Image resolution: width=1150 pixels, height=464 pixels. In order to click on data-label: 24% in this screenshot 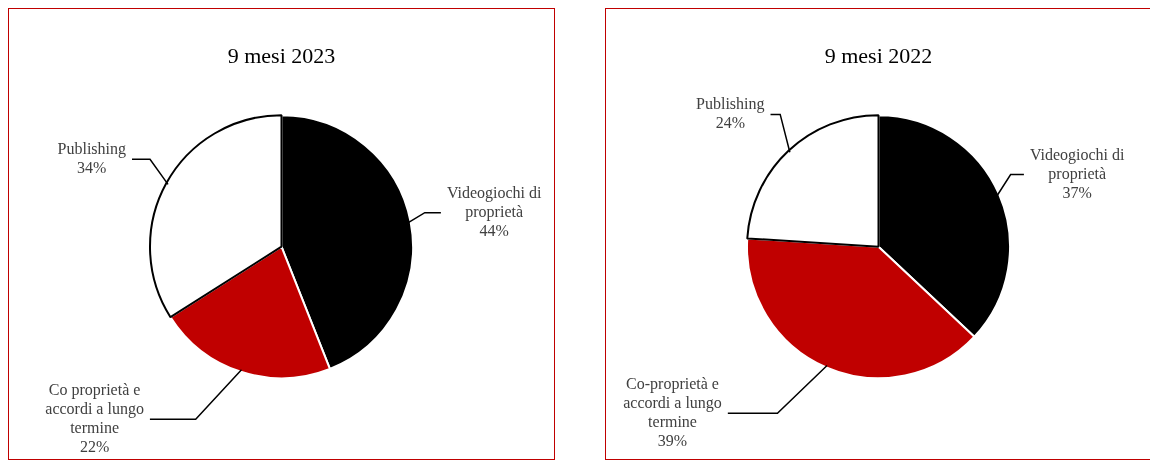, I will do `click(730, 123)`.